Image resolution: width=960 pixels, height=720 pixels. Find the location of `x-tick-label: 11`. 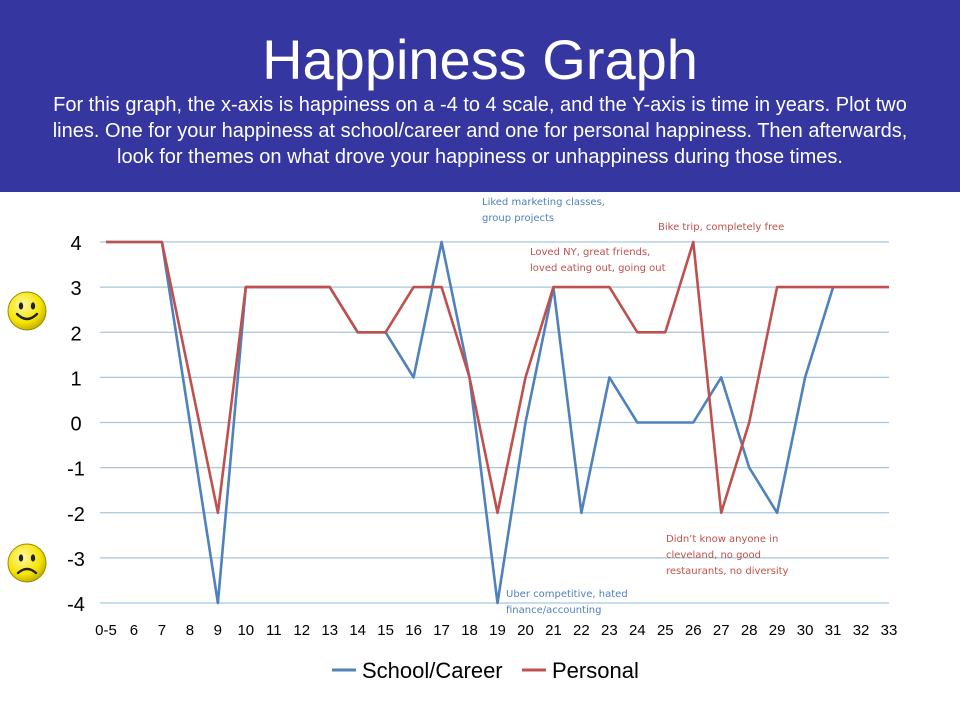

x-tick-label: 11 is located at coordinates (274, 630).